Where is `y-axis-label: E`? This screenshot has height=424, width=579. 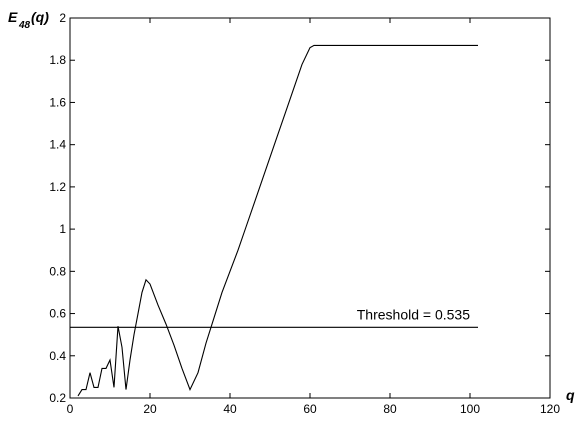
y-axis-label: E is located at coordinates (13, 17).